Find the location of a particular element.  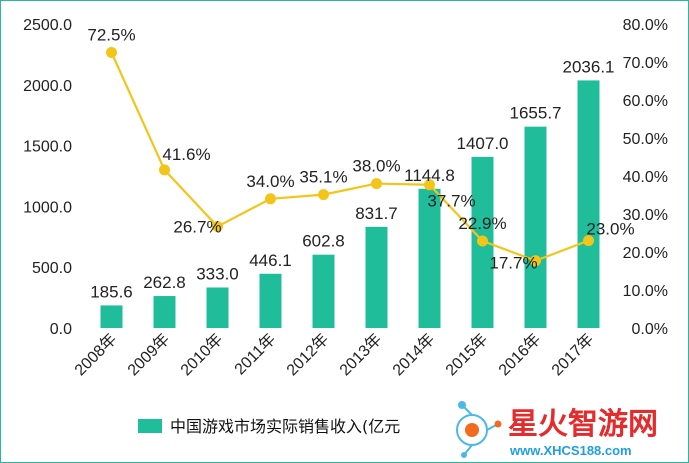

right-axis-tick-label: 50.0% is located at coordinates (645, 139).